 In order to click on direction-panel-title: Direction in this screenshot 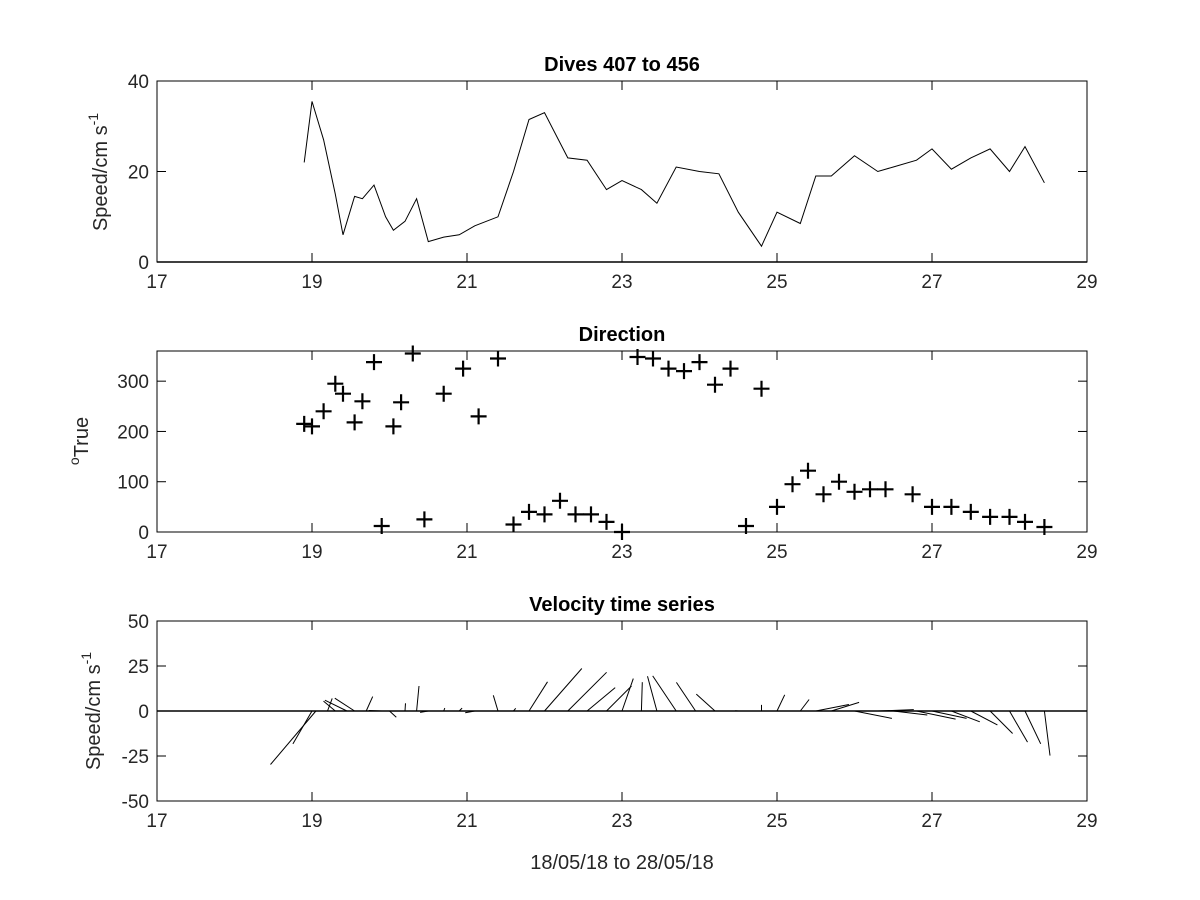, I will do `click(622, 335)`.